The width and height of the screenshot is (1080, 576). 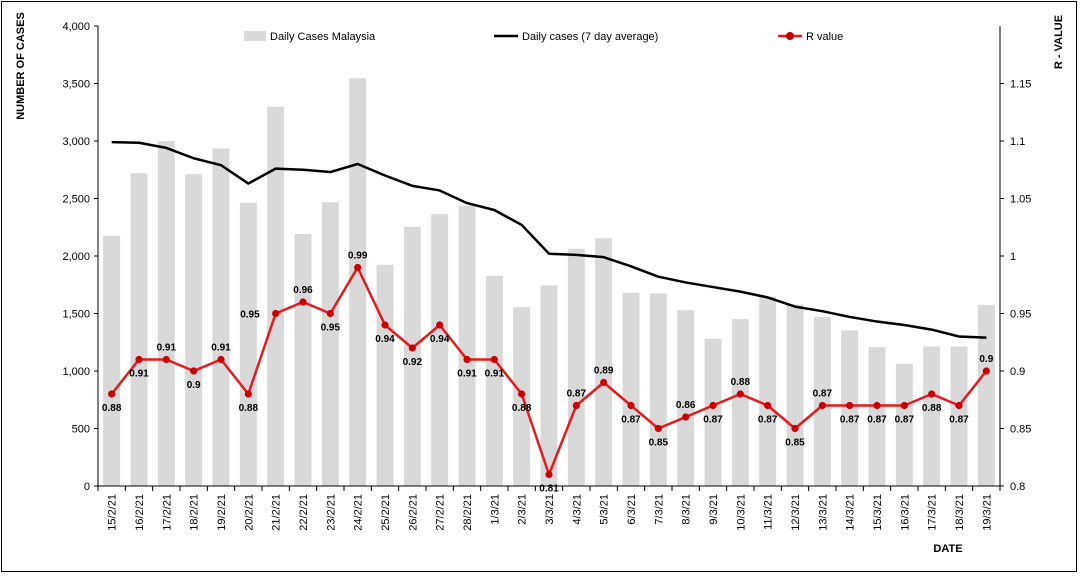 I want to click on y-tick-label: 4,000, so click(x=76, y=27).